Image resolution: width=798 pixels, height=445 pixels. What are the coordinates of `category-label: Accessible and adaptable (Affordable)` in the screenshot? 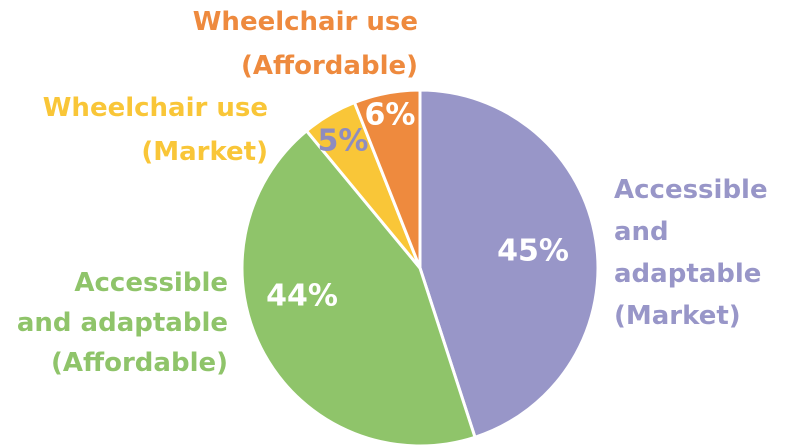 It's located at (122, 323).